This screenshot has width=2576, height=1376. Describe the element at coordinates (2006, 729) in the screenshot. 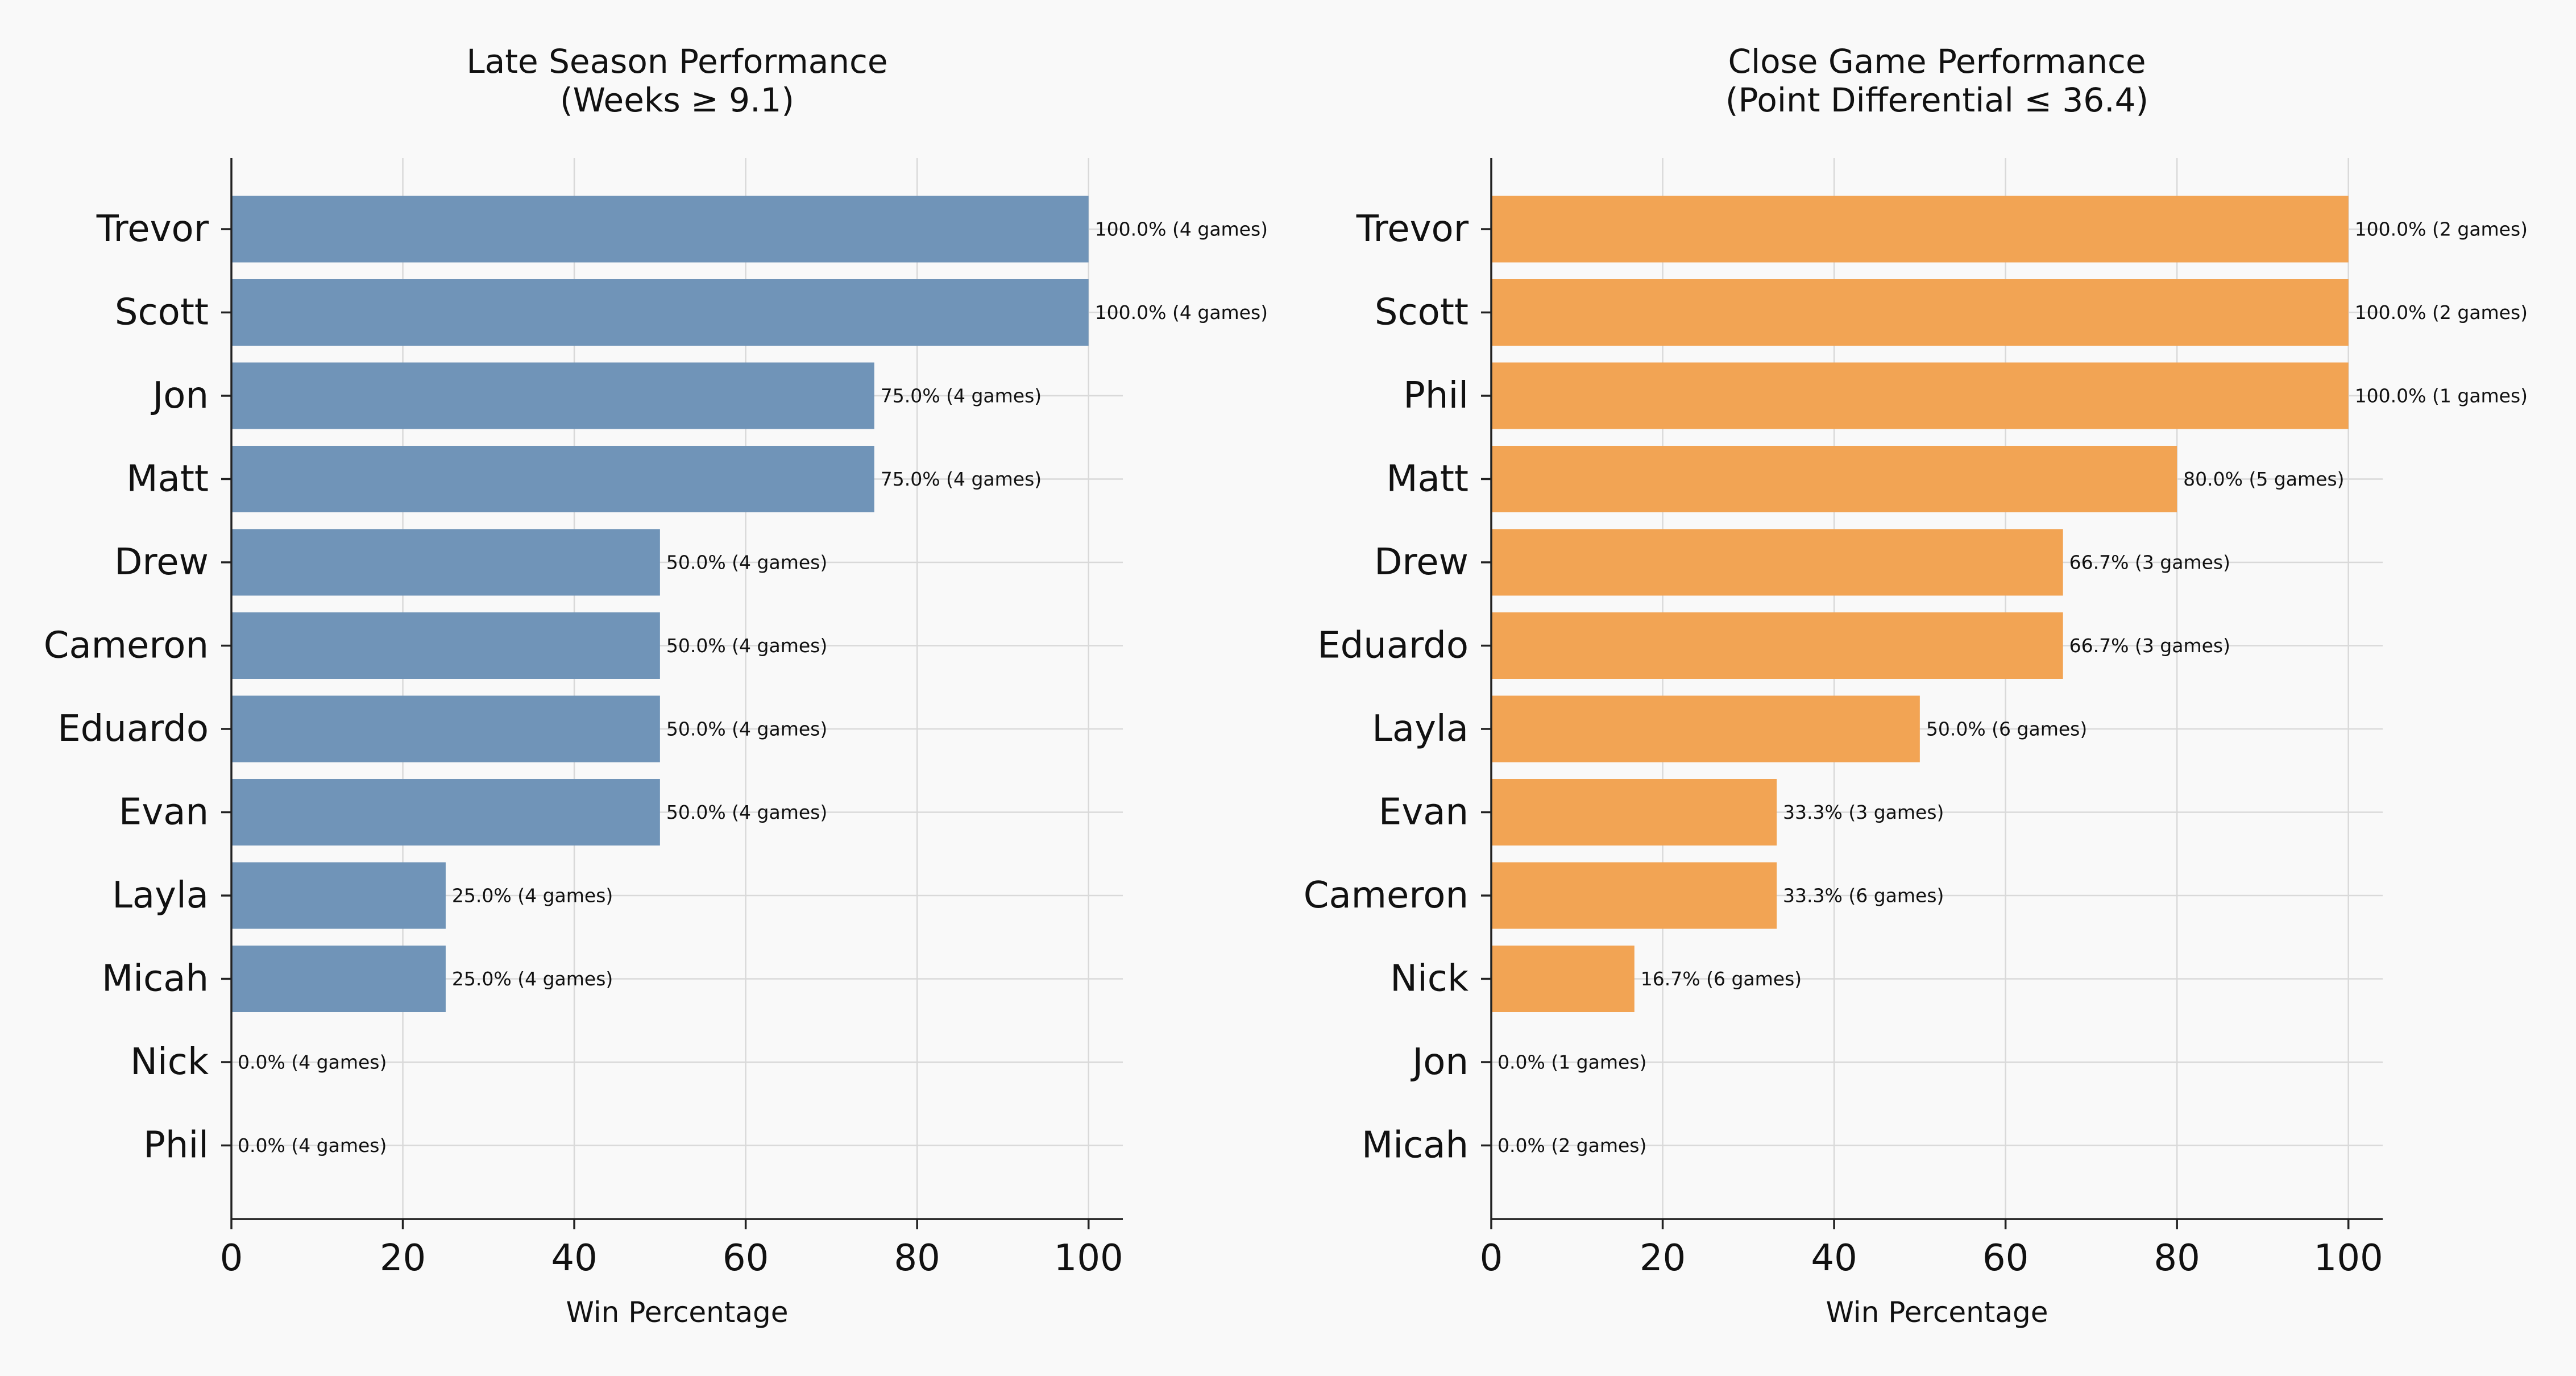

I see `data-label: 50.0% (6 games)` at that location.